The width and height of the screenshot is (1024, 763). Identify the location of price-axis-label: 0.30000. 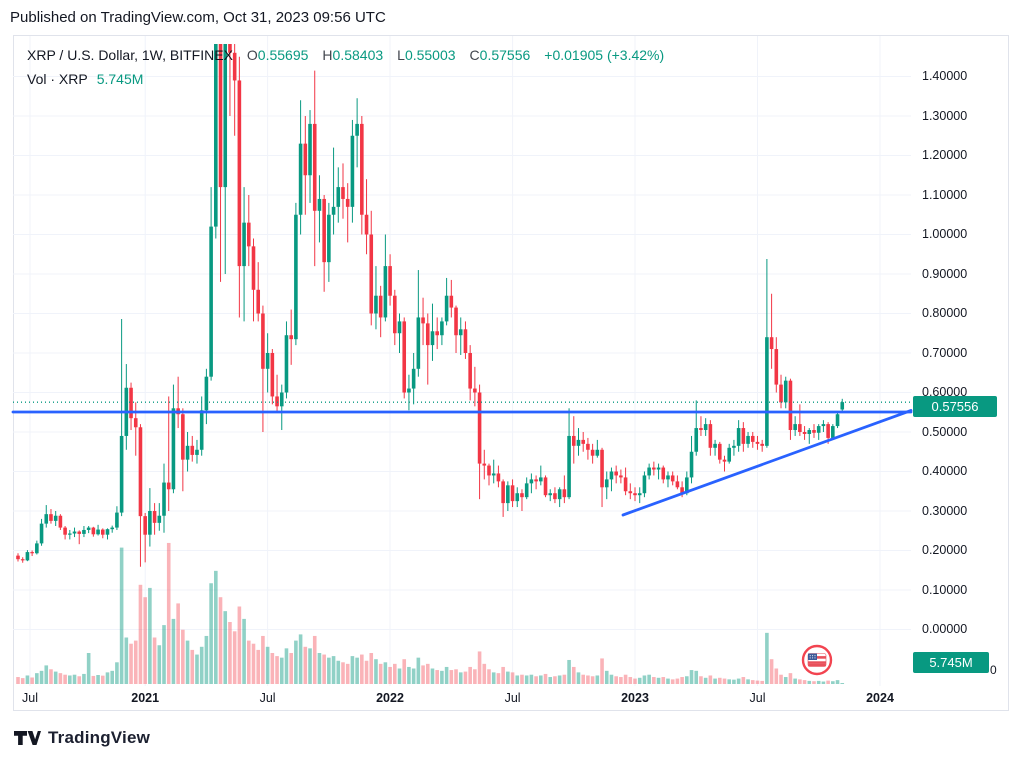
(945, 510).